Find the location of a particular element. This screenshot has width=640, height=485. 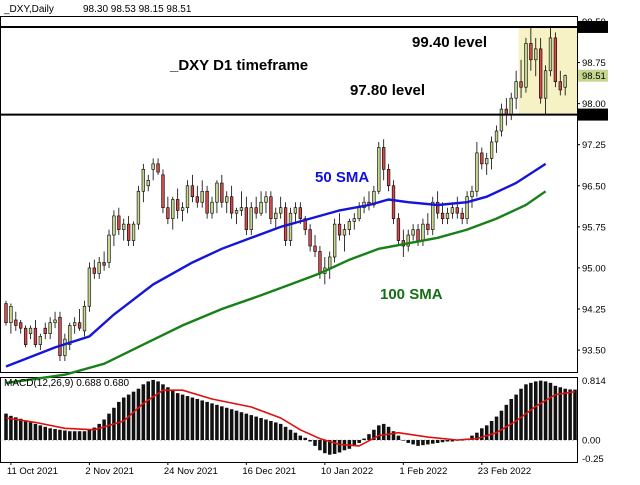

price-tick-label: 95.00 is located at coordinates (594, 268).